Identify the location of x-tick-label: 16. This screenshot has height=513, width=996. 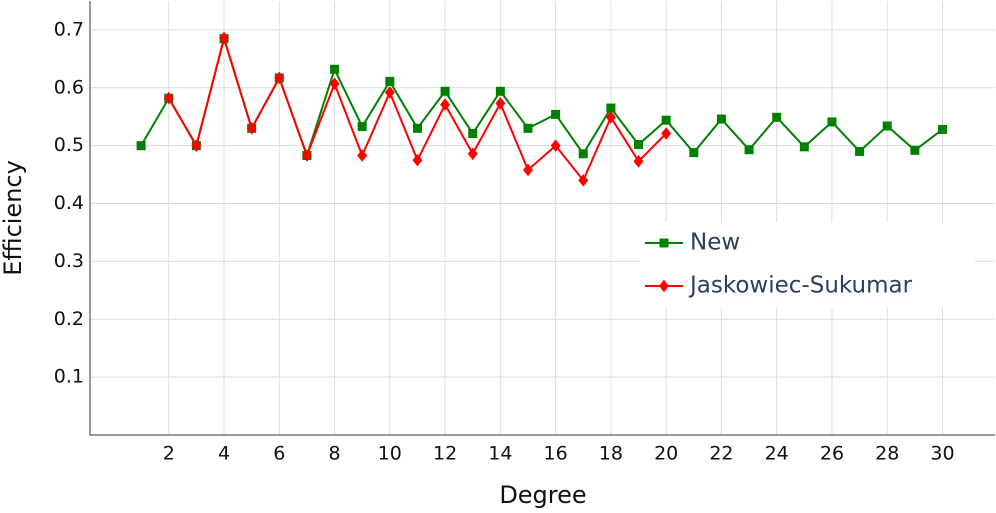
(556, 454).